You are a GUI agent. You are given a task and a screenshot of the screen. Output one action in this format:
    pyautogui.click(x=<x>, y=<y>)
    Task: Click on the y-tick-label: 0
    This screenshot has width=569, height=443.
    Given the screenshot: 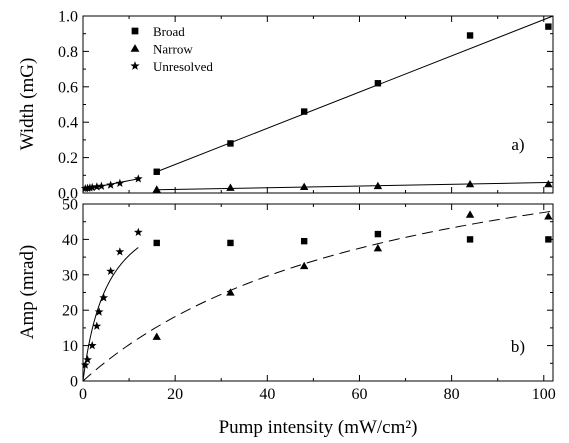 What is the action you would take?
    pyautogui.click(x=74, y=382)
    